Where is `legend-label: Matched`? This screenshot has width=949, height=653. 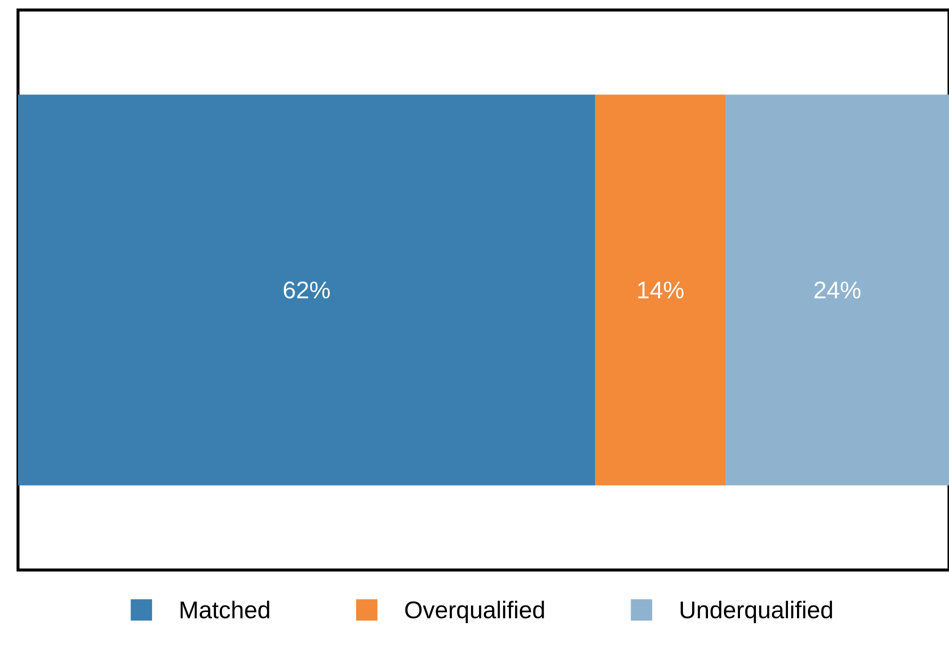 legend-label: Matched is located at coordinates (225, 609).